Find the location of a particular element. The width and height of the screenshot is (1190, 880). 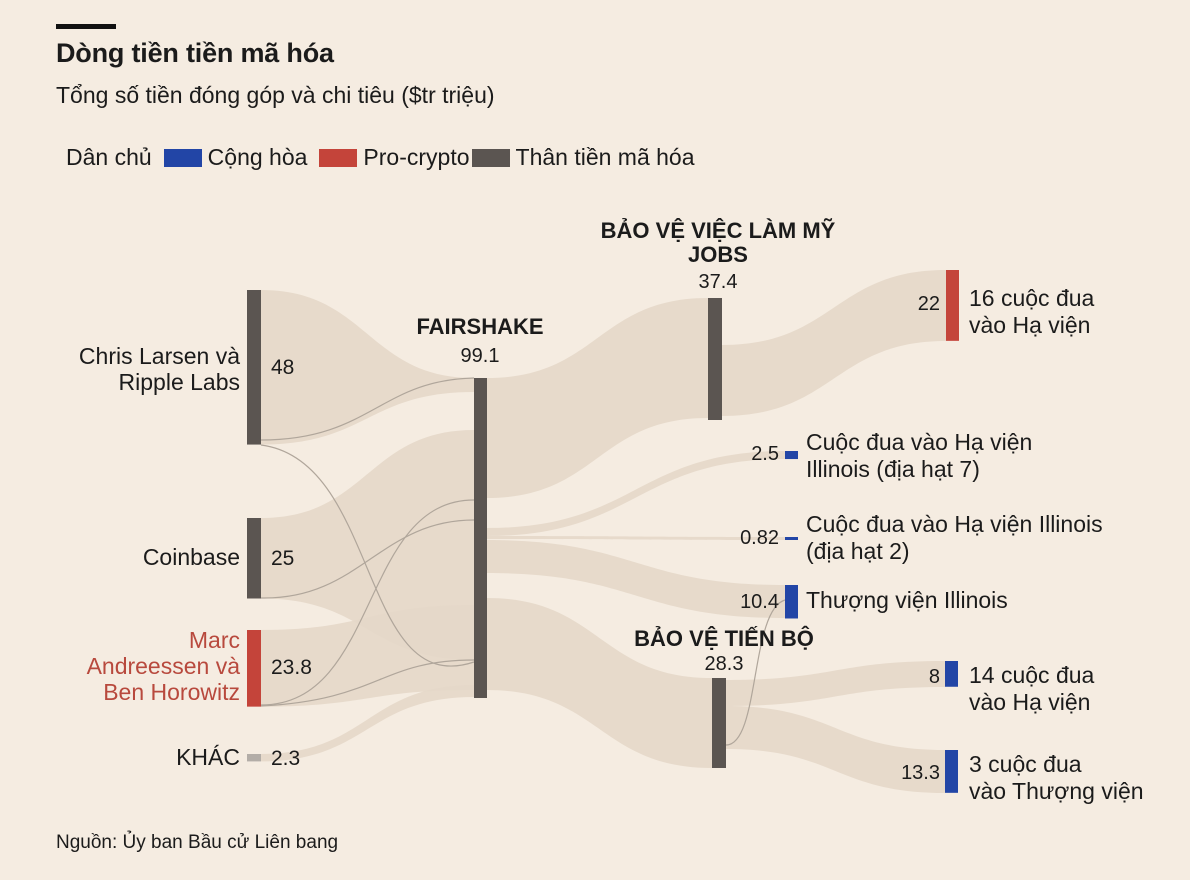

node-value-a16z: 23.8 is located at coordinates (291, 667).